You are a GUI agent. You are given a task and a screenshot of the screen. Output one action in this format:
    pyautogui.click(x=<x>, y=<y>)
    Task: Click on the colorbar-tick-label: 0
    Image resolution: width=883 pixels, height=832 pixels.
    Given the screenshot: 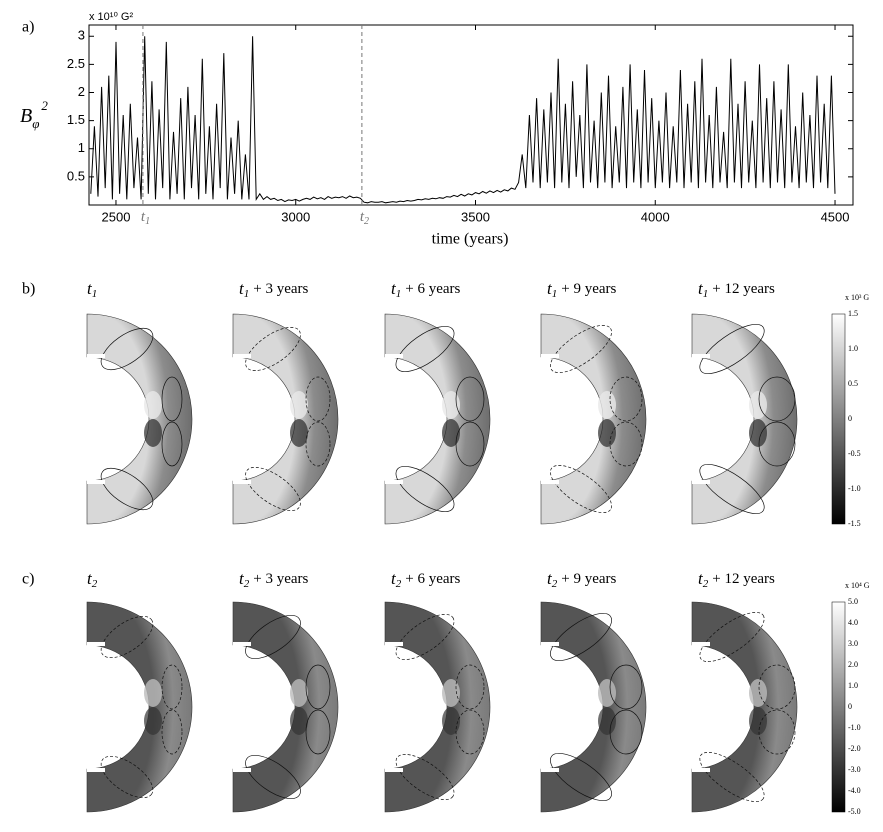 What is the action you would take?
    pyautogui.click(x=850, y=418)
    